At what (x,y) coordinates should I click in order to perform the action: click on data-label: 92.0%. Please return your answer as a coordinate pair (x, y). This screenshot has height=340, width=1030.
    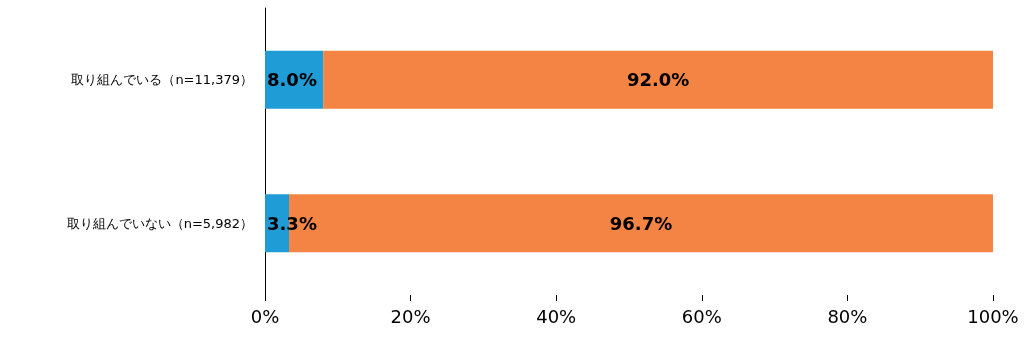
    Looking at the image, I should click on (658, 80).